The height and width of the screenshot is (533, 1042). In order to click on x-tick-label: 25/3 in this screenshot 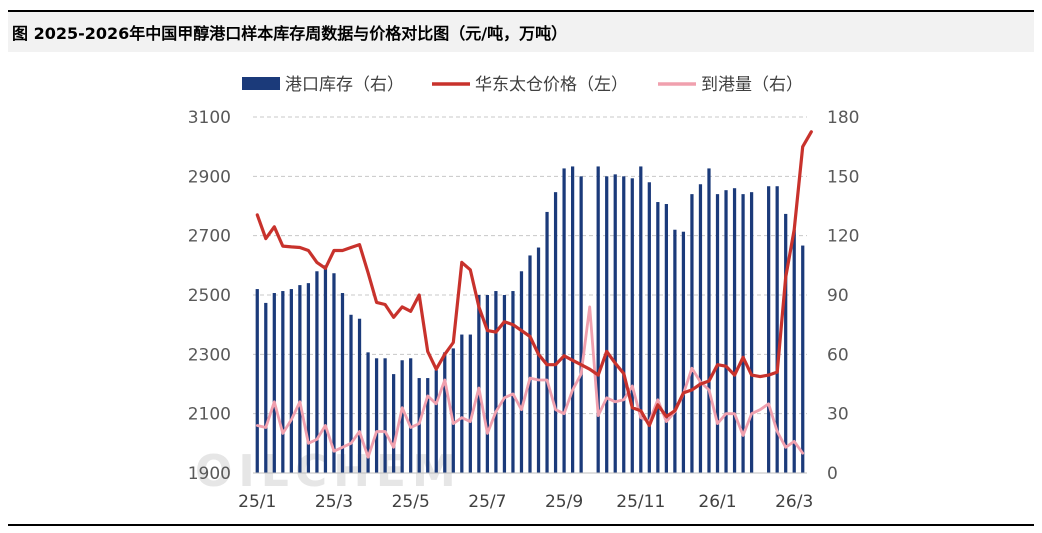, I will do `click(334, 502)`.